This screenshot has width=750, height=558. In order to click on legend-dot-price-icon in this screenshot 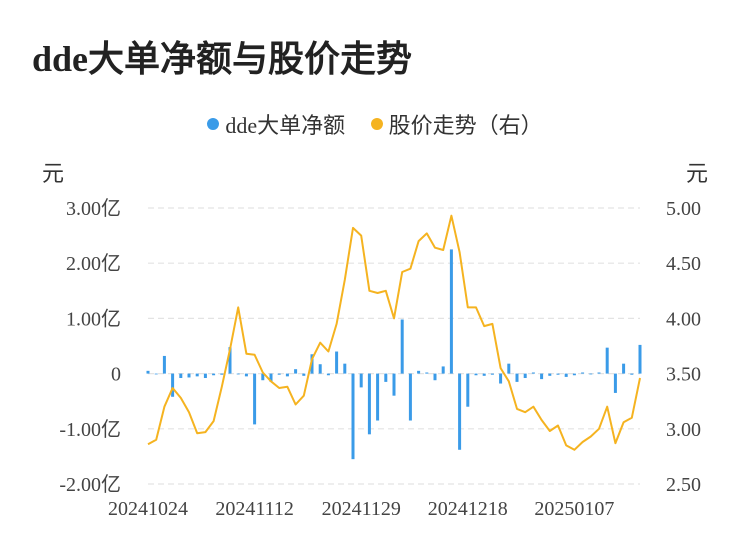, I will do `click(376, 124)`.